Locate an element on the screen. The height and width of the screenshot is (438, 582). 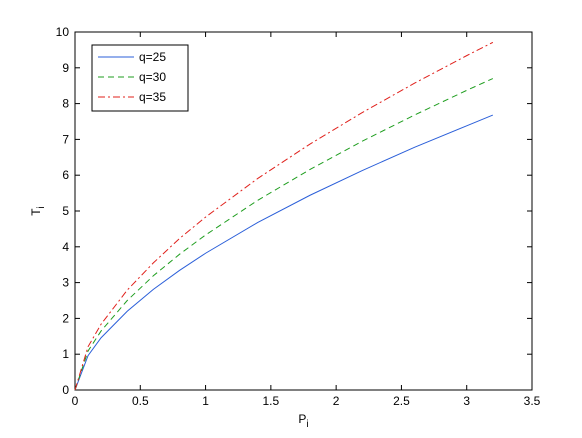
legend-box is located at coordinates (140, 78).